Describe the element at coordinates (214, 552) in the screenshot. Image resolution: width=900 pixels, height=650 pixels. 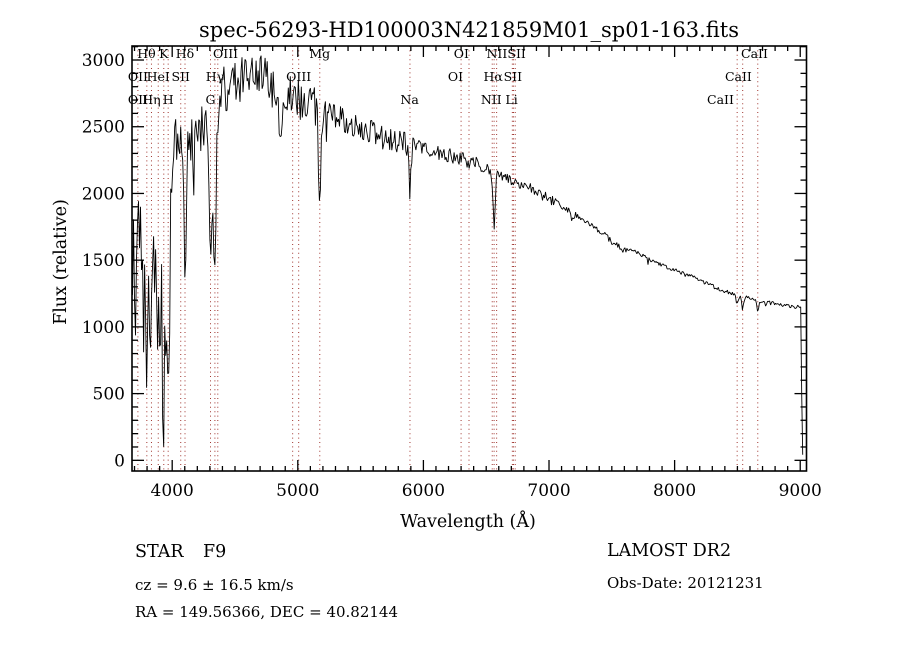
I see `subclass-text: F9` at that location.